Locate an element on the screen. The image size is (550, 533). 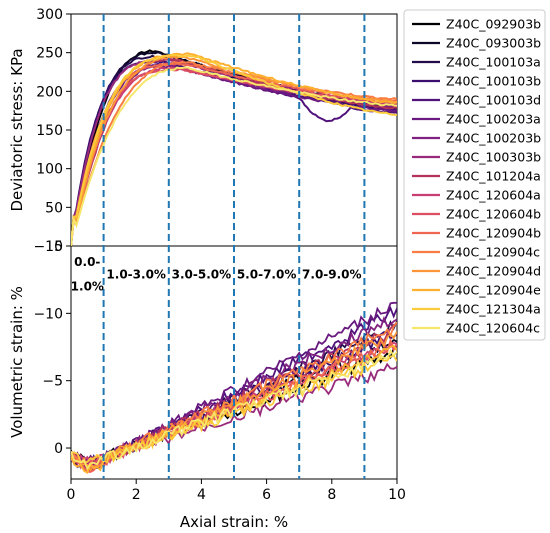
region-label: 7.0-9.0% is located at coordinates (332, 274).